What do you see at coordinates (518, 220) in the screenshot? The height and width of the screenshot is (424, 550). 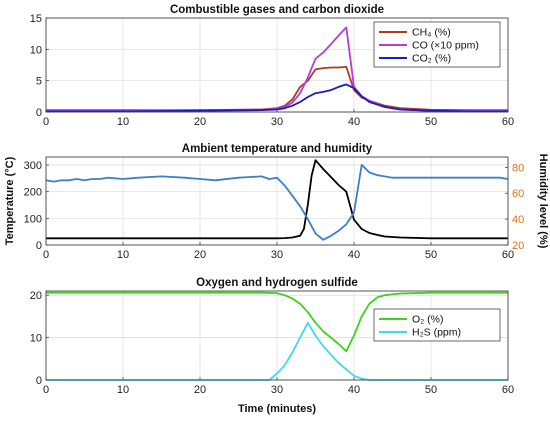 I see `y-right-tick-label: 40` at bounding box center [518, 220].